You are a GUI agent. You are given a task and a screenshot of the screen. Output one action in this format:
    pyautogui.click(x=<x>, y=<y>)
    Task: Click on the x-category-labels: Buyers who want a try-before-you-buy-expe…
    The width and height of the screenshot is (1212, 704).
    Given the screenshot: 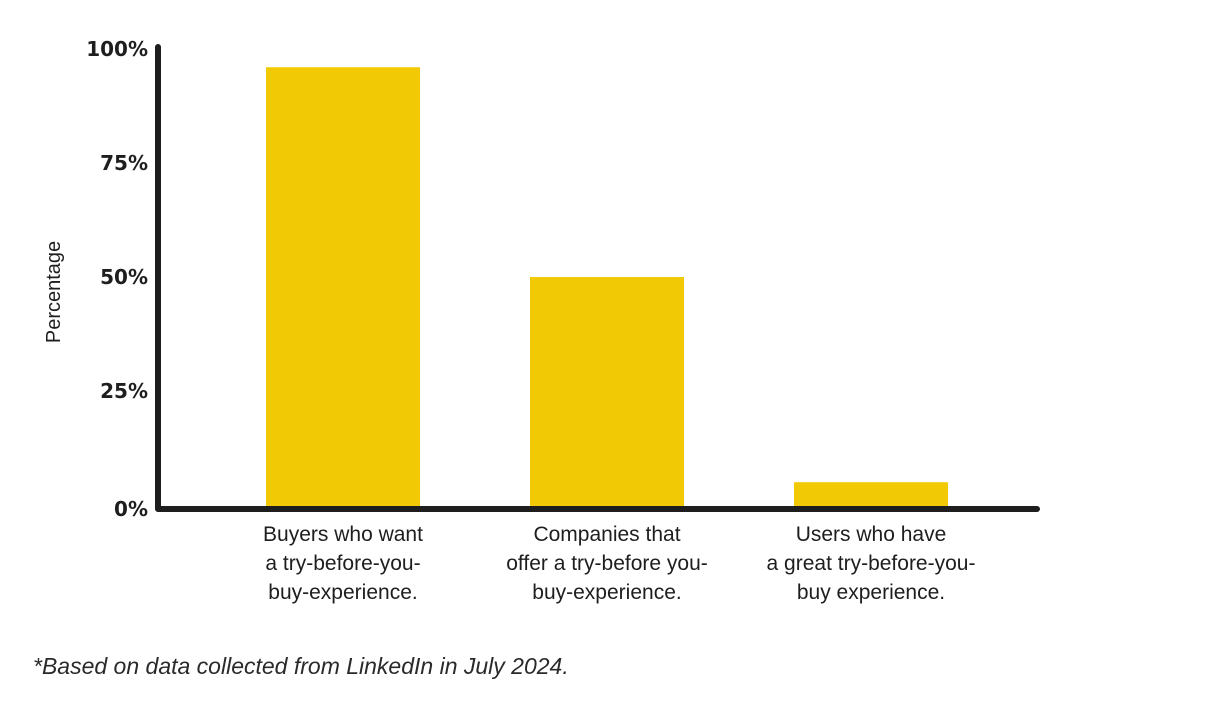 What is the action you would take?
    pyautogui.click(x=619, y=563)
    